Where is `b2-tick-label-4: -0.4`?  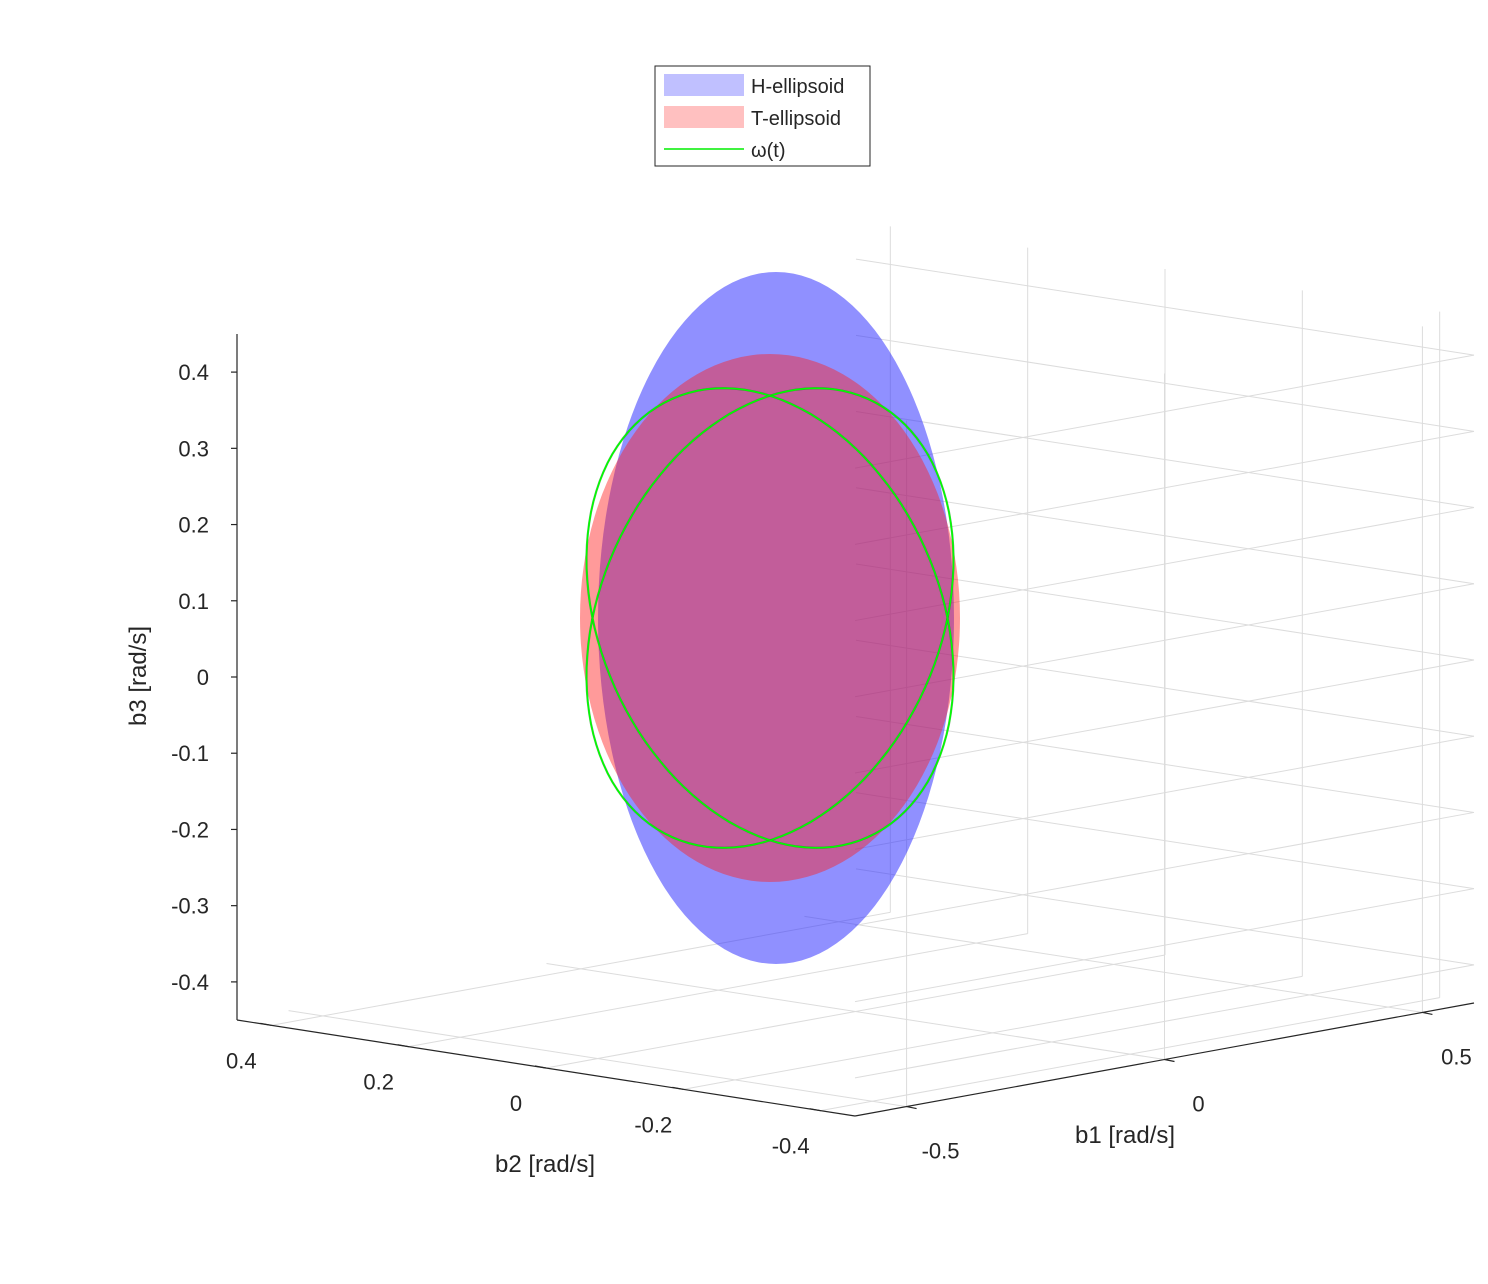 b2-tick-label-4: -0.4 is located at coordinates (791, 1146).